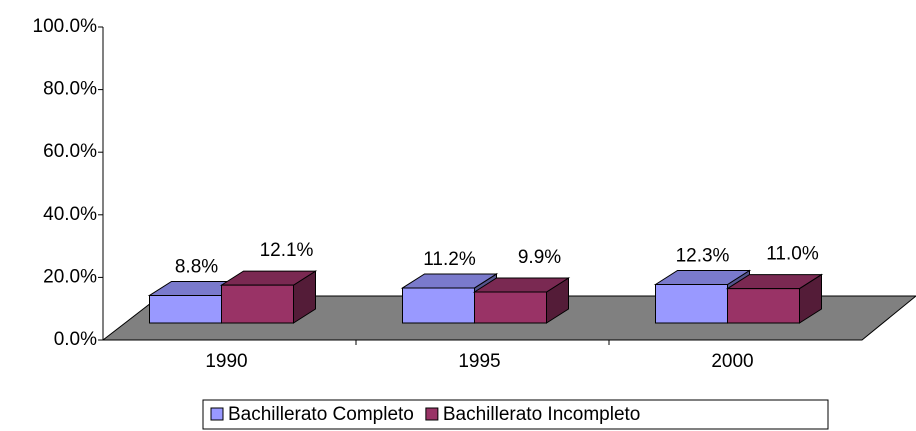 This screenshot has height=431, width=916. Describe the element at coordinates (70, 214) in the screenshot. I see `y-tick-label: 40.0%` at that location.